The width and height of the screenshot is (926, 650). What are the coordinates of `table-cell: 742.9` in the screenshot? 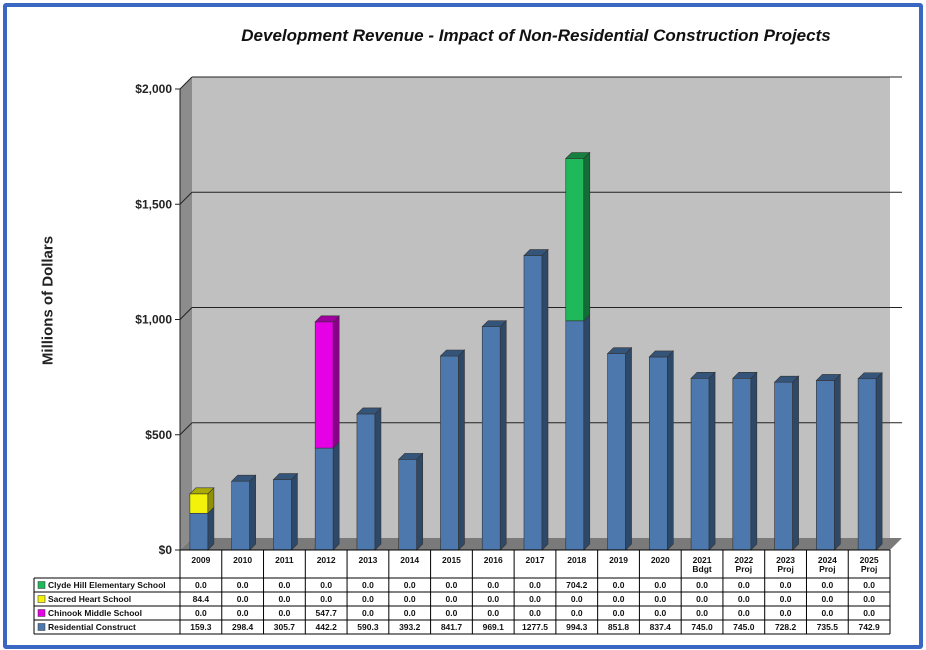 It's located at (869, 627).